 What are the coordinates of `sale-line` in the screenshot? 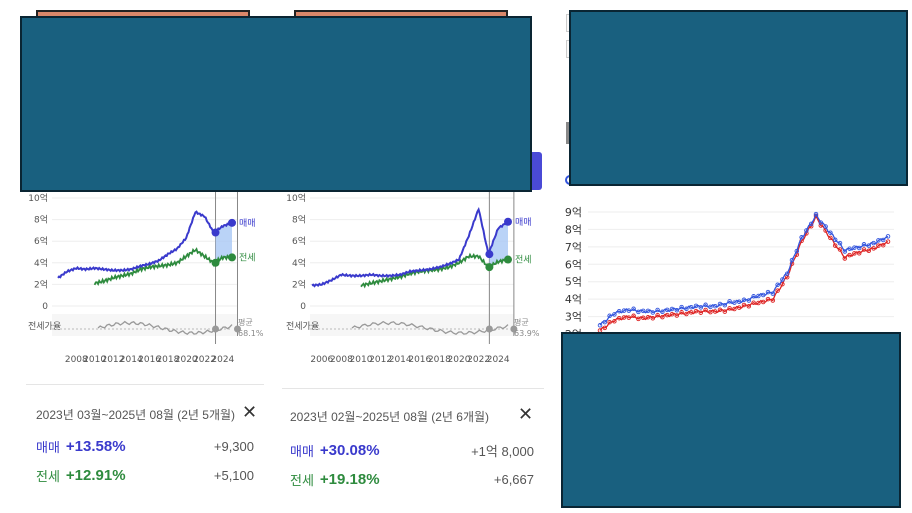 It's located at (410, 247).